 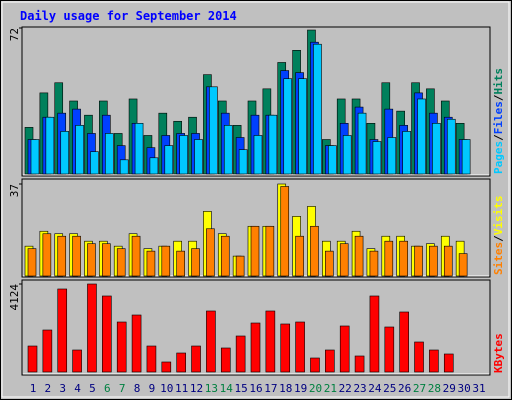 I want to click on legend-entry: KBytes, so click(x=498, y=353).